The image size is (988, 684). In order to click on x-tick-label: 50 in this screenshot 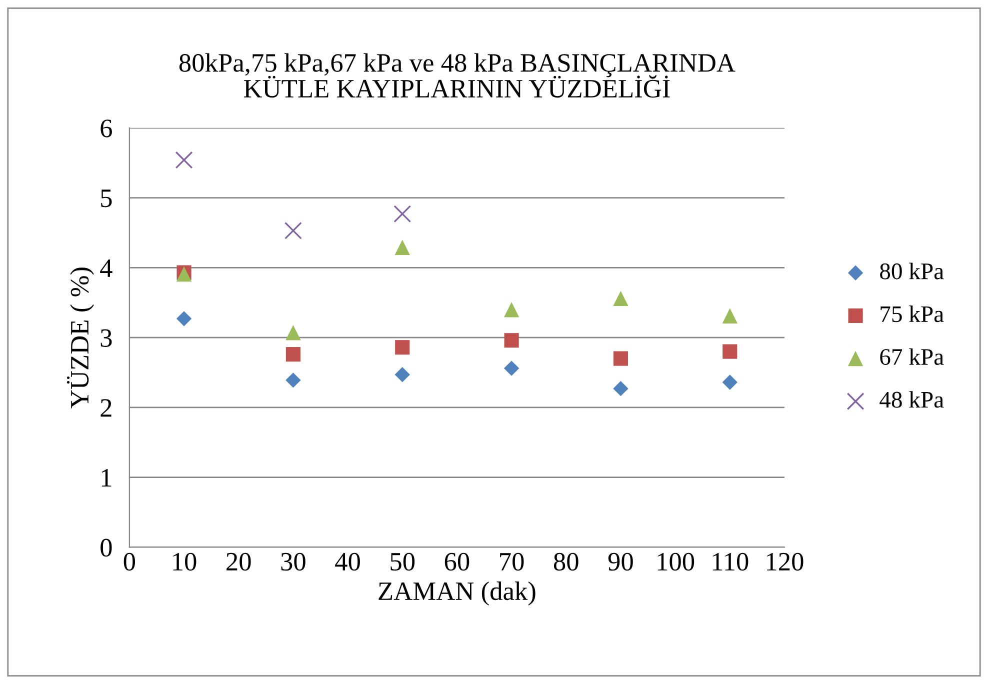, I will do `click(402, 561)`.